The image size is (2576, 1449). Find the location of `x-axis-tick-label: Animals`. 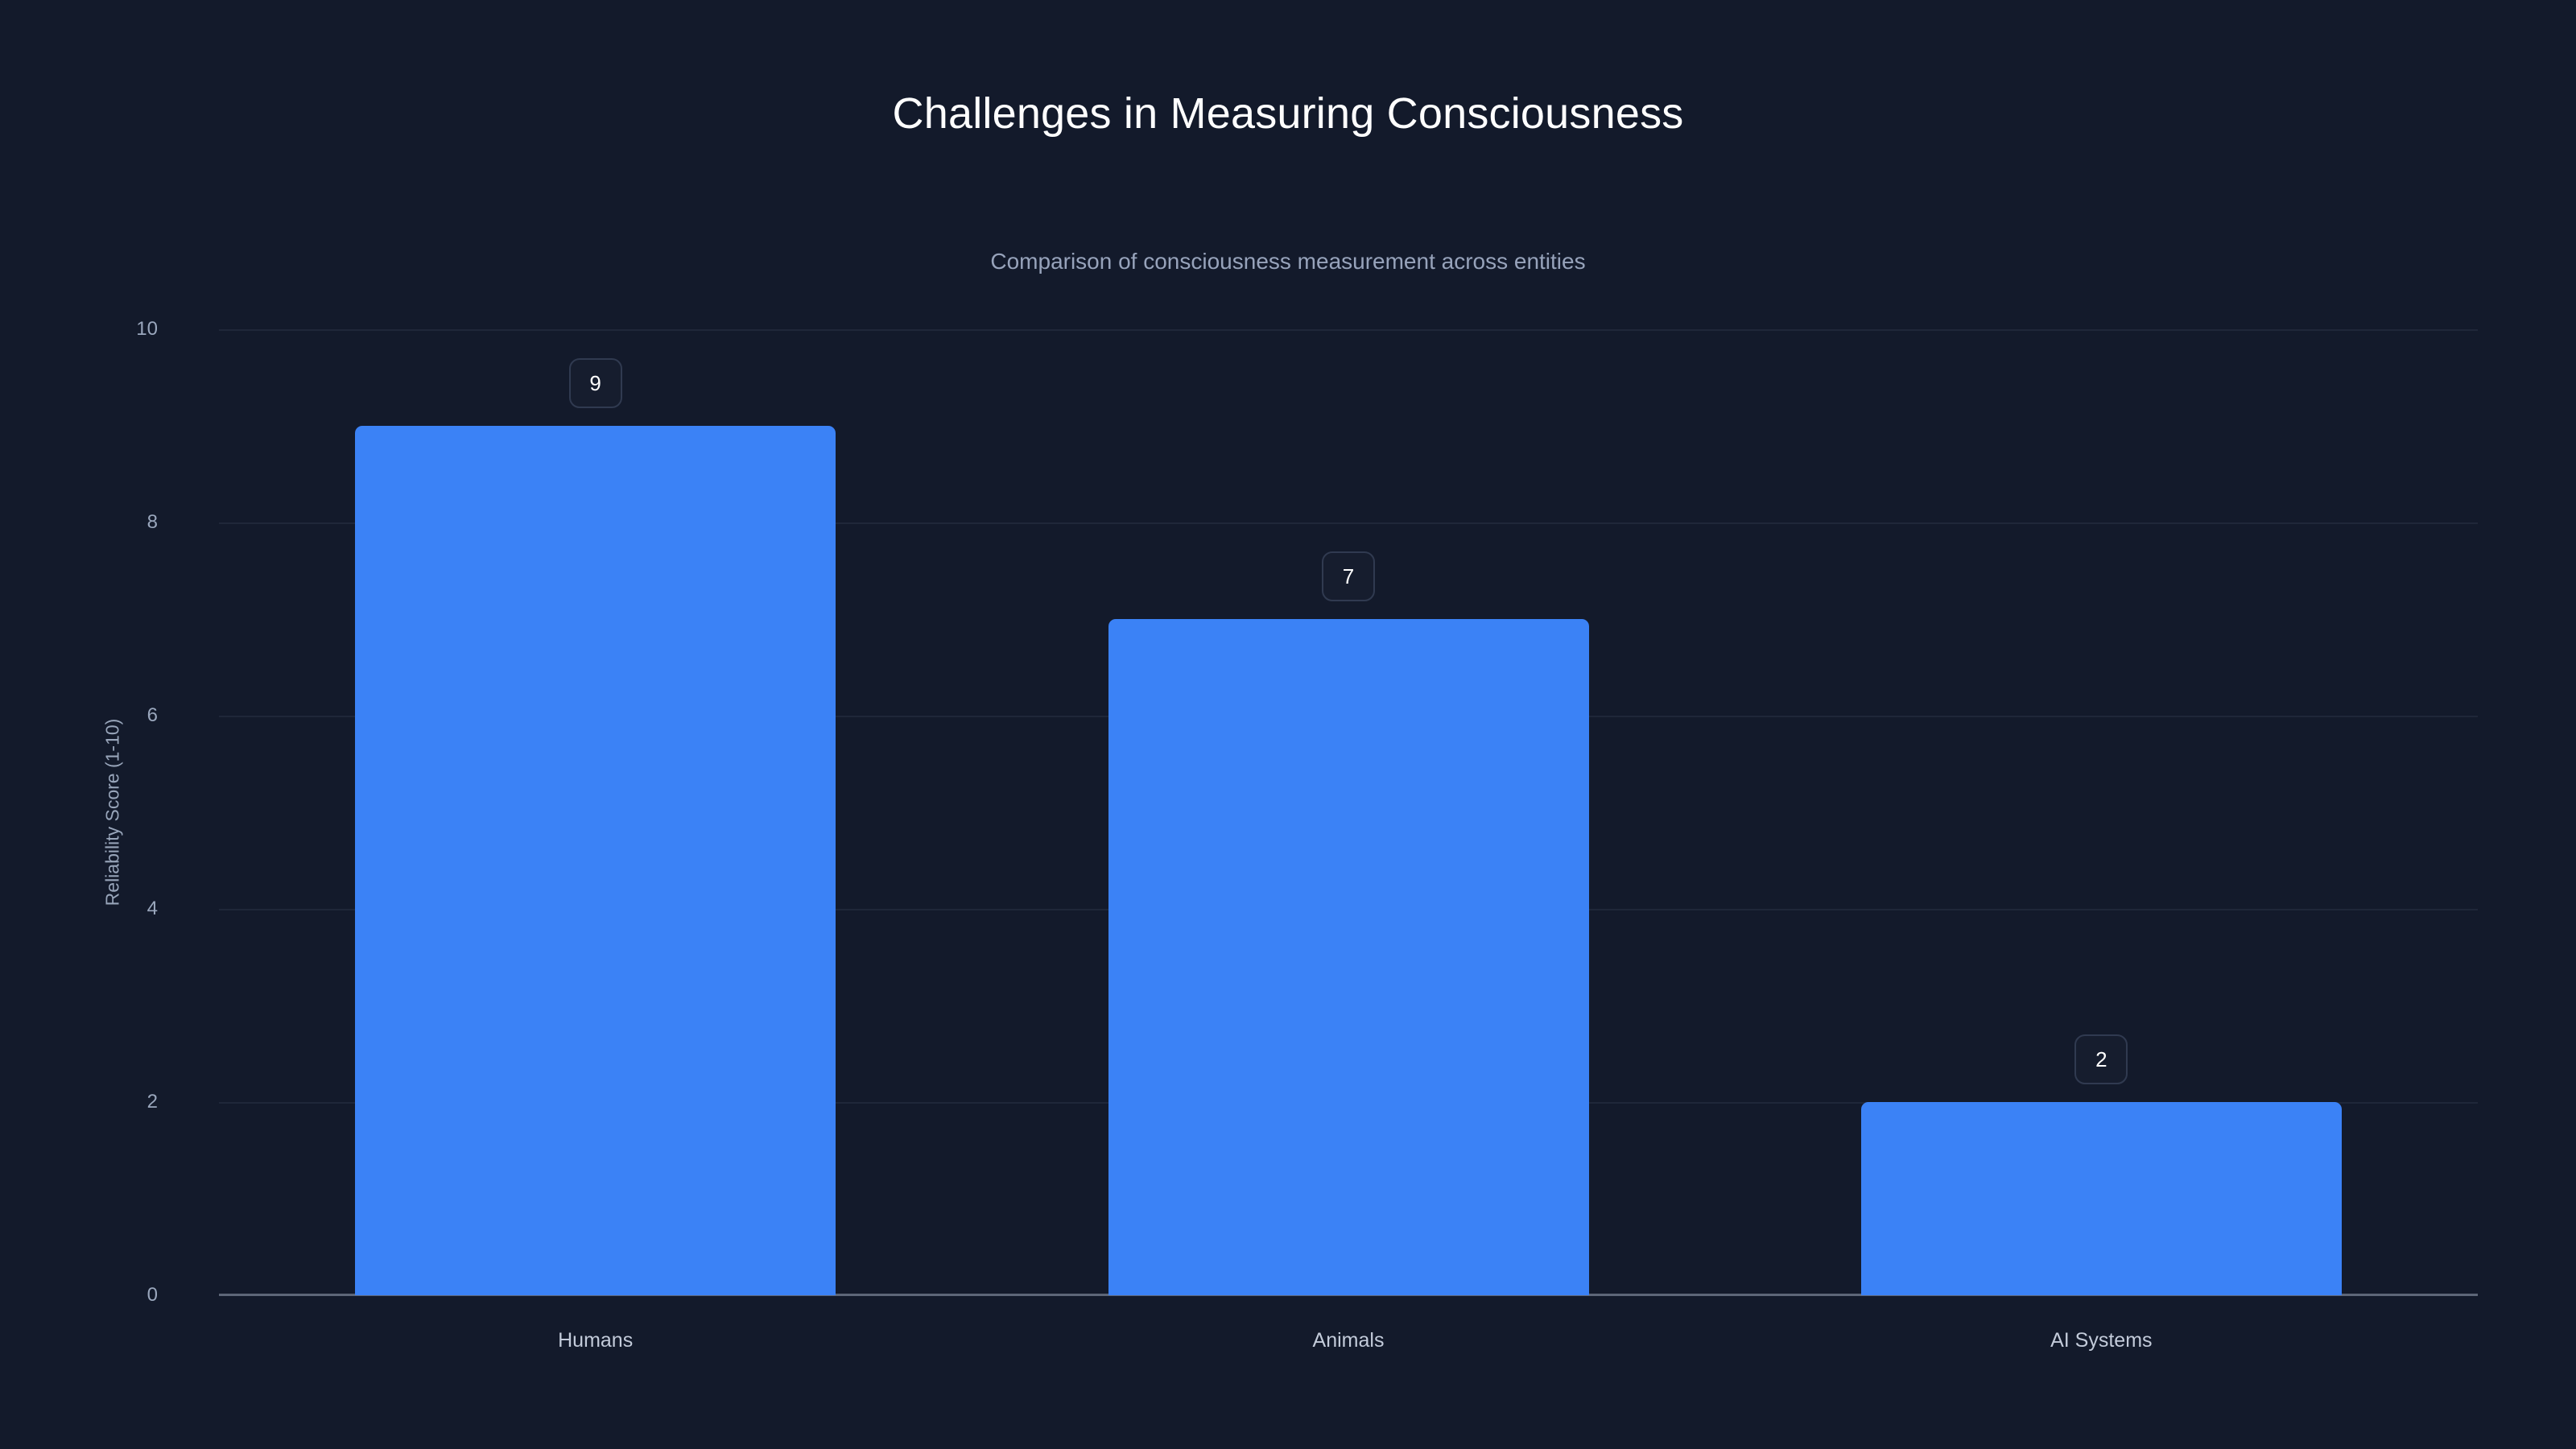

x-axis-tick-label: Animals is located at coordinates (1348, 1340).